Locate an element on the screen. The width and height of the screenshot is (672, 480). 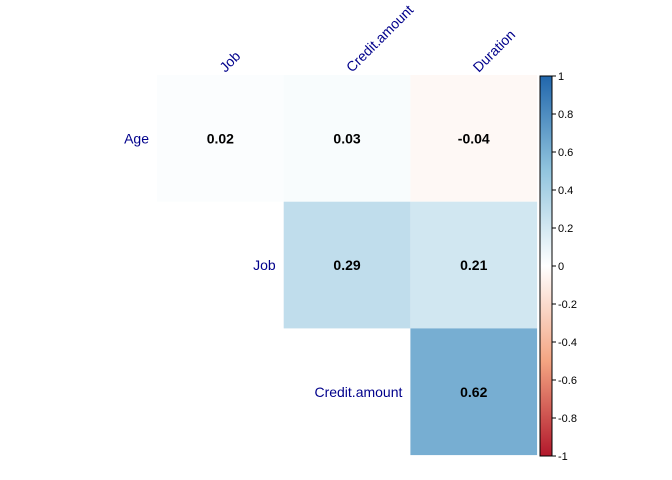
row-label: Age is located at coordinates (136, 138).